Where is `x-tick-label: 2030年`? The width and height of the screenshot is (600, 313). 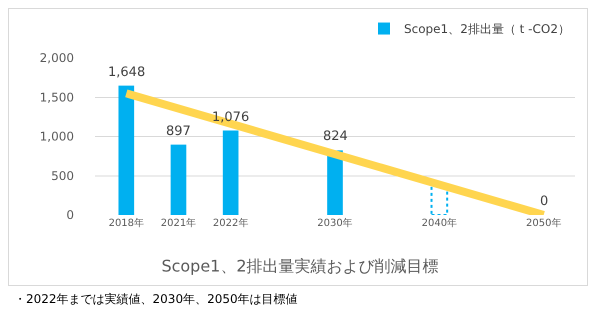
x-tick-label: 2030年 is located at coordinates (335, 223).